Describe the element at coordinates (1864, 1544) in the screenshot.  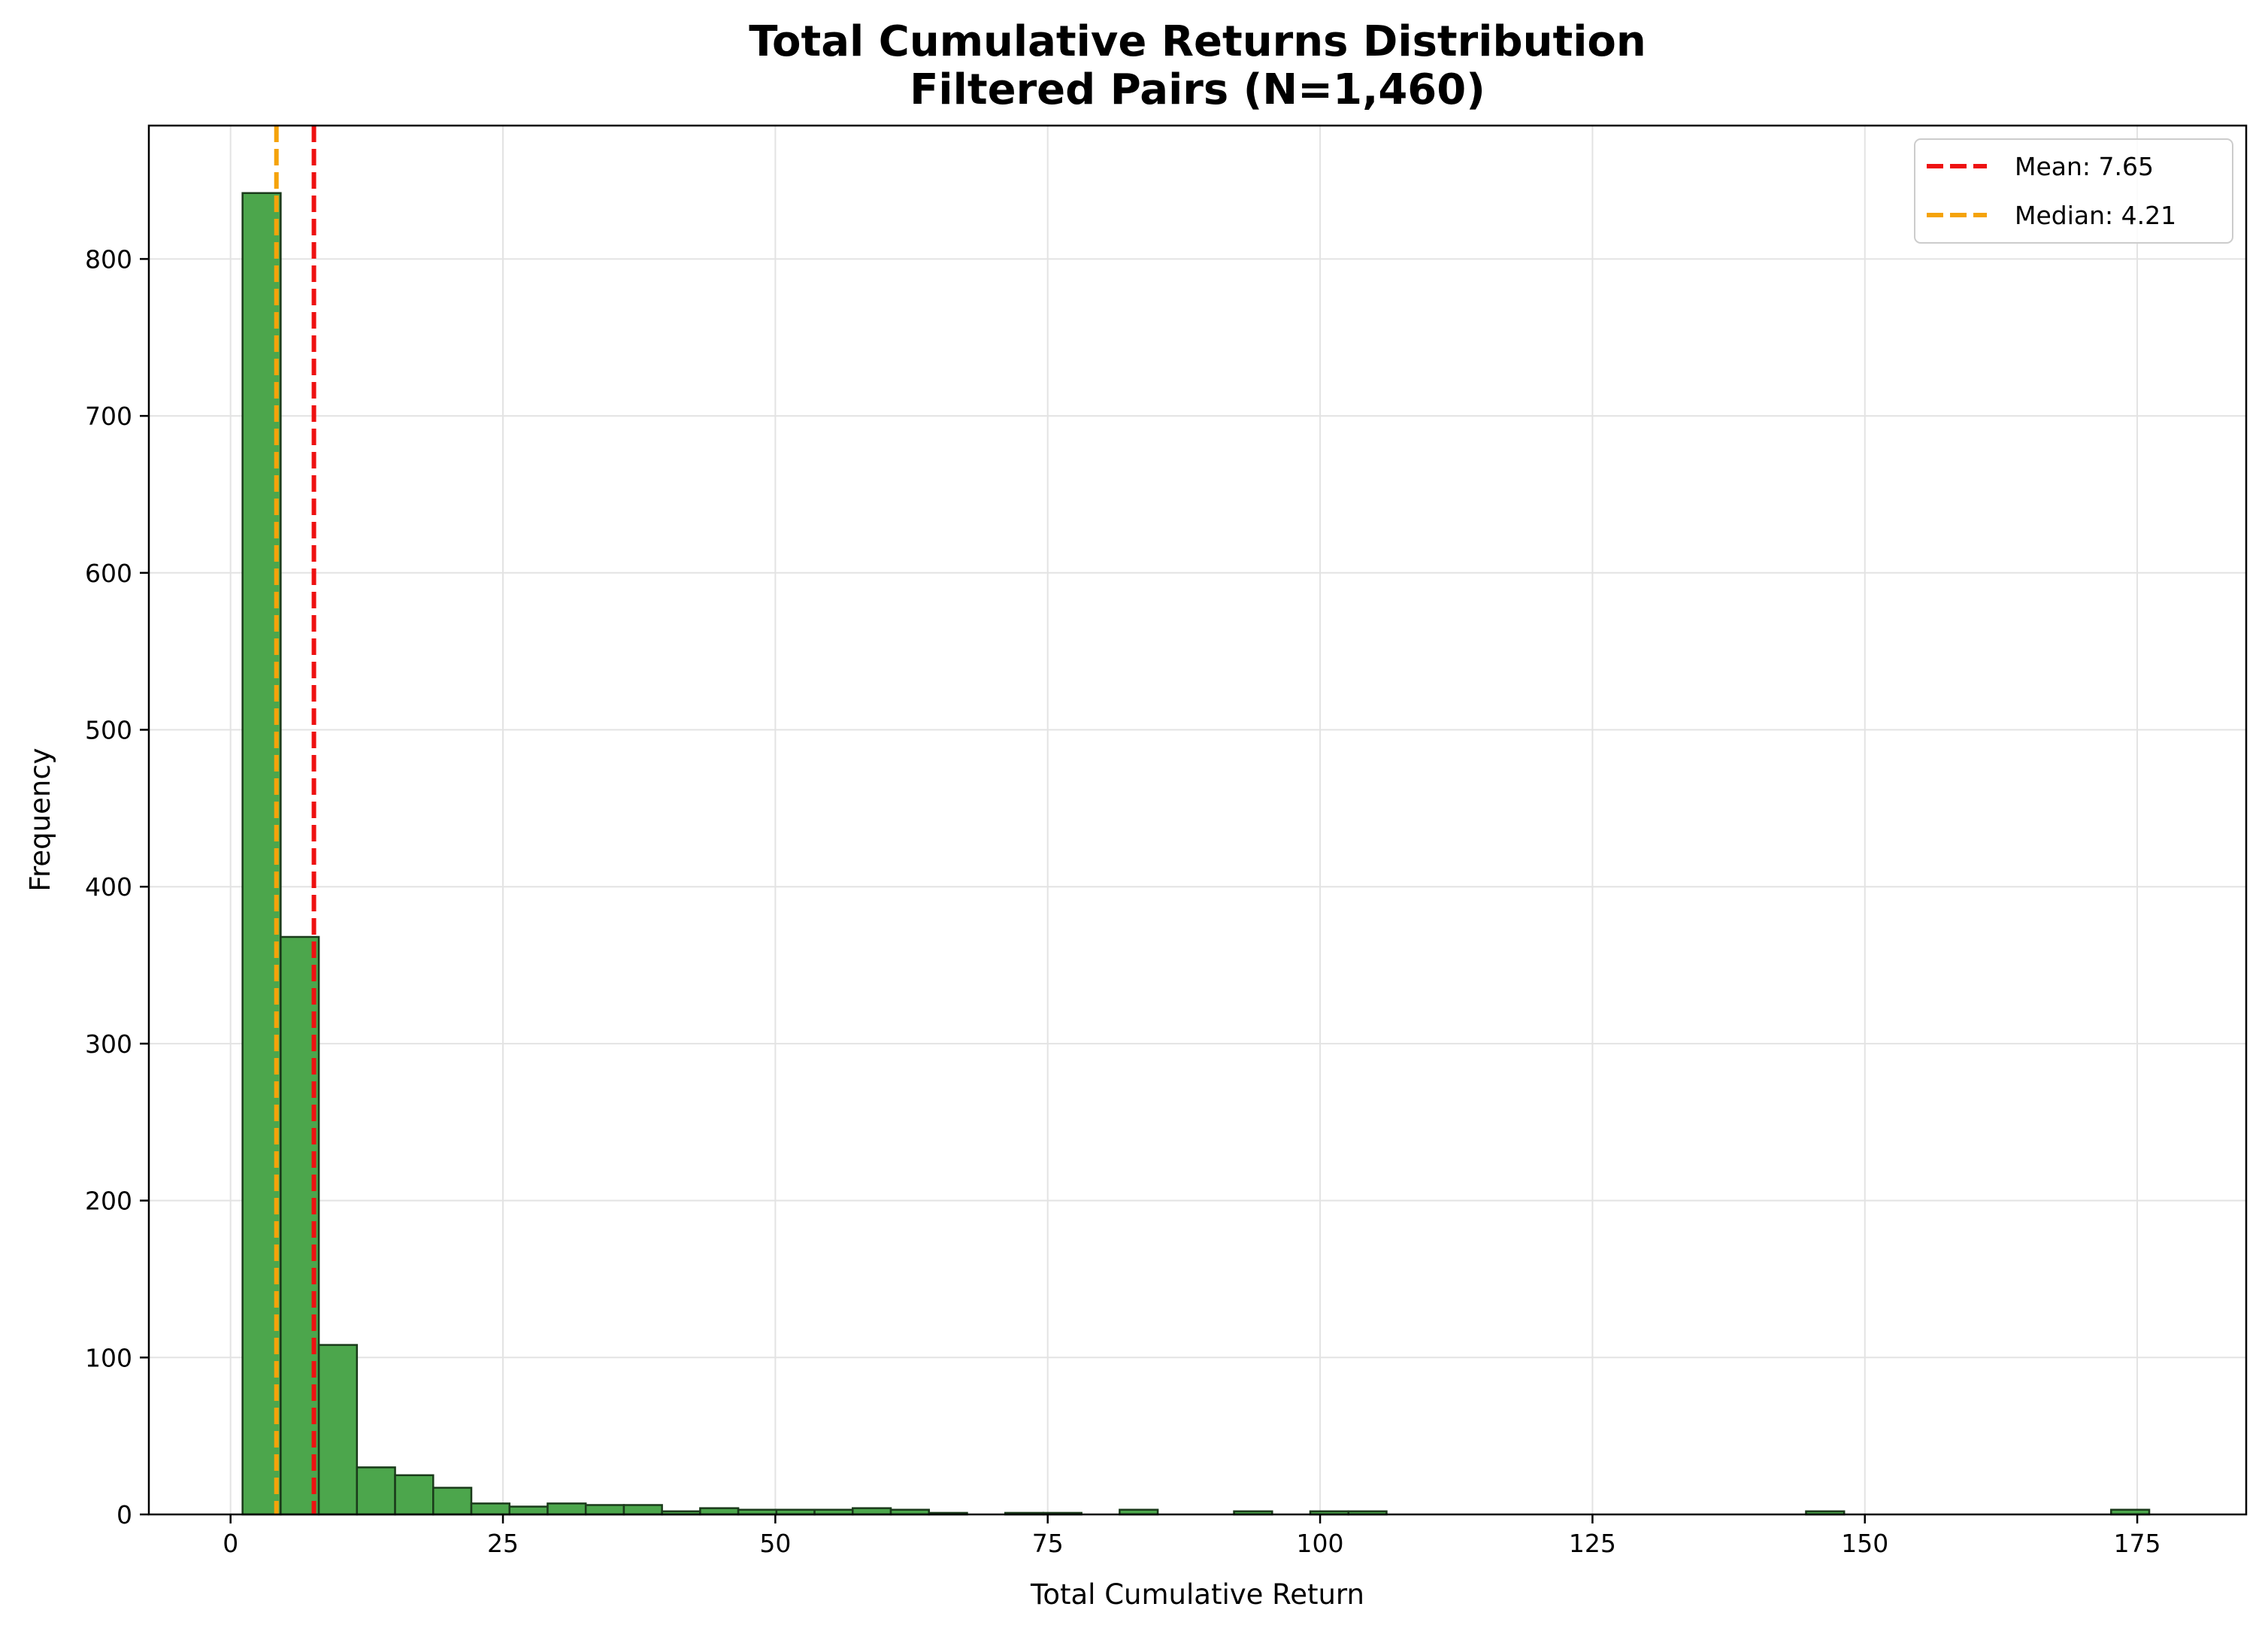
I see `x-tick-label-6: 150` at that location.